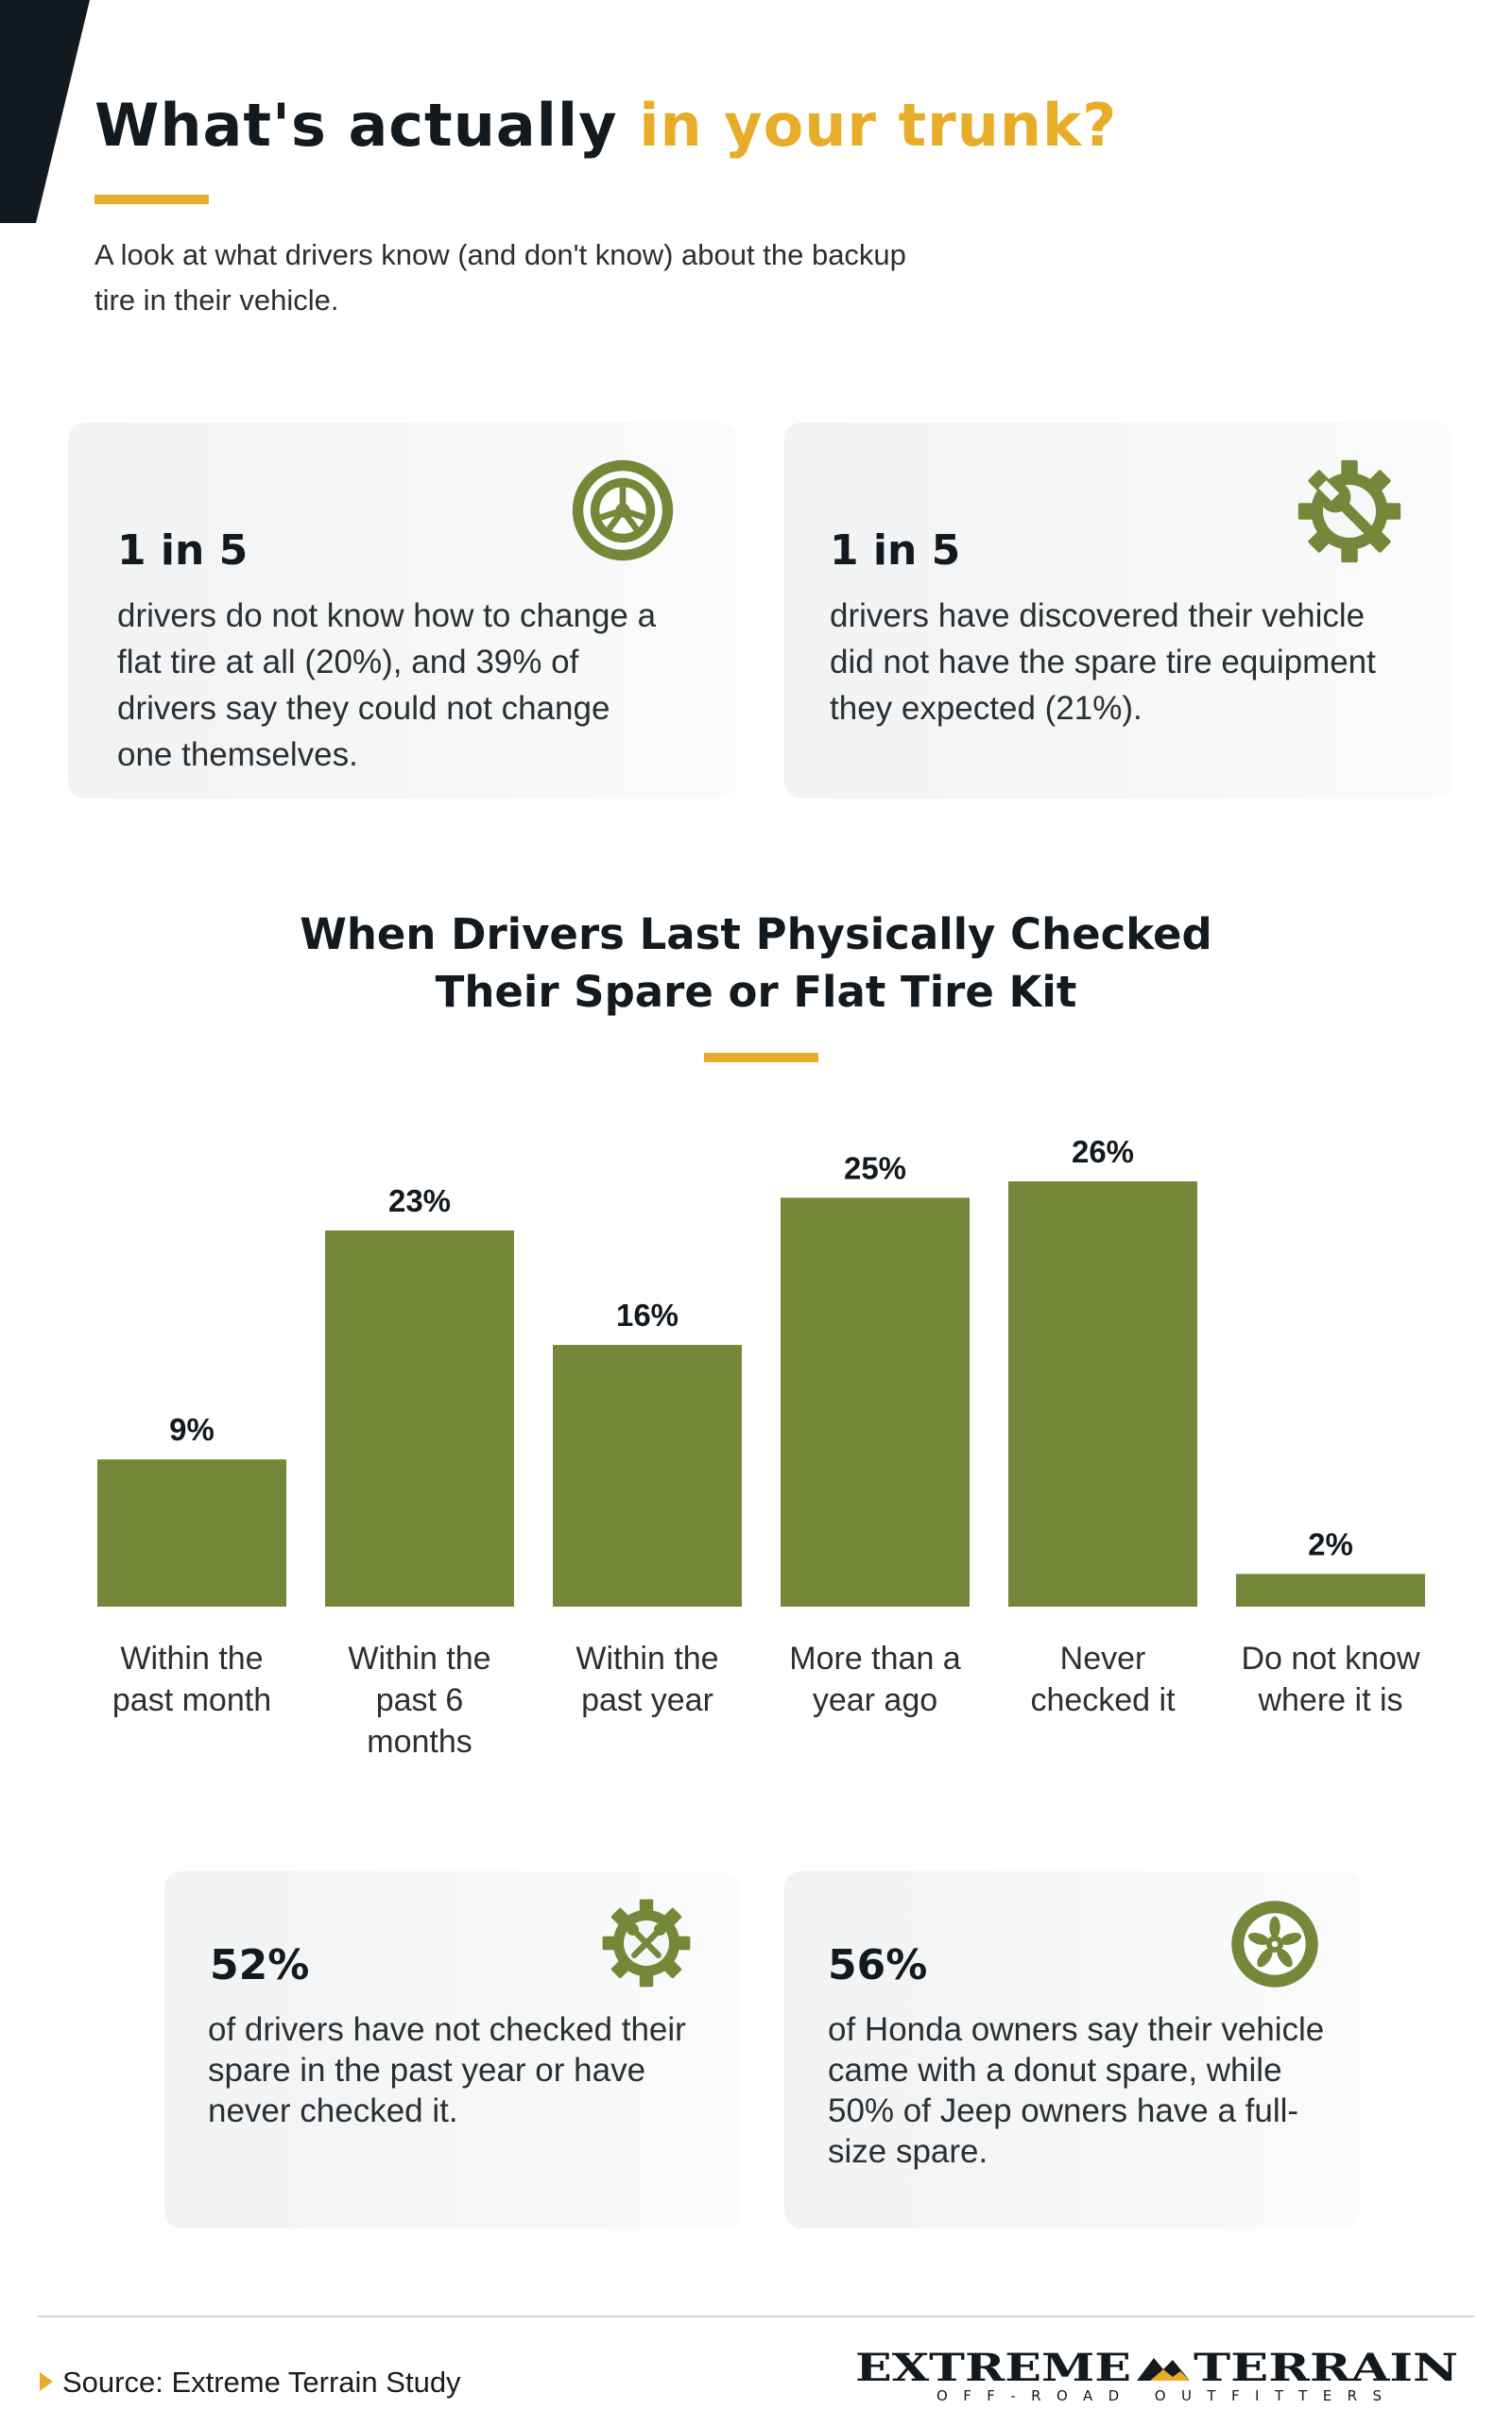 The height and width of the screenshot is (2427, 1512). What do you see at coordinates (646, 1943) in the screenshot?
I see `gear-tools-icon` at bounding box center [646, 1943].